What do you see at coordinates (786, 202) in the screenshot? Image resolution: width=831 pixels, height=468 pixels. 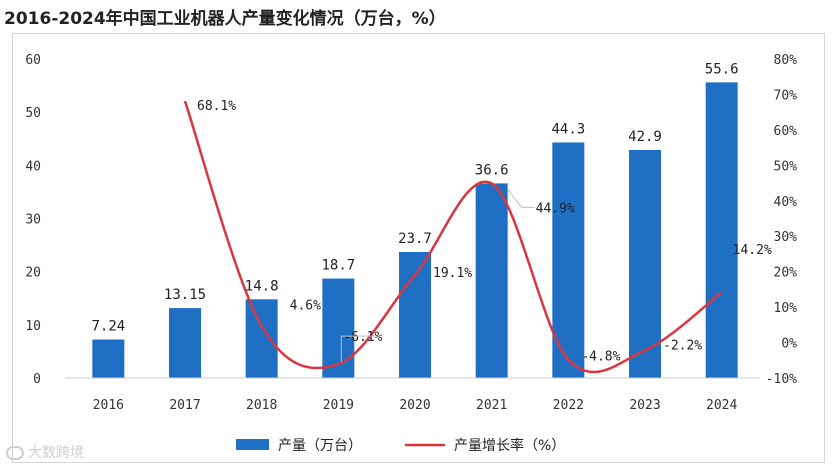 I see `y-right-tick-label: 40%` at bounding box center [786, 202].